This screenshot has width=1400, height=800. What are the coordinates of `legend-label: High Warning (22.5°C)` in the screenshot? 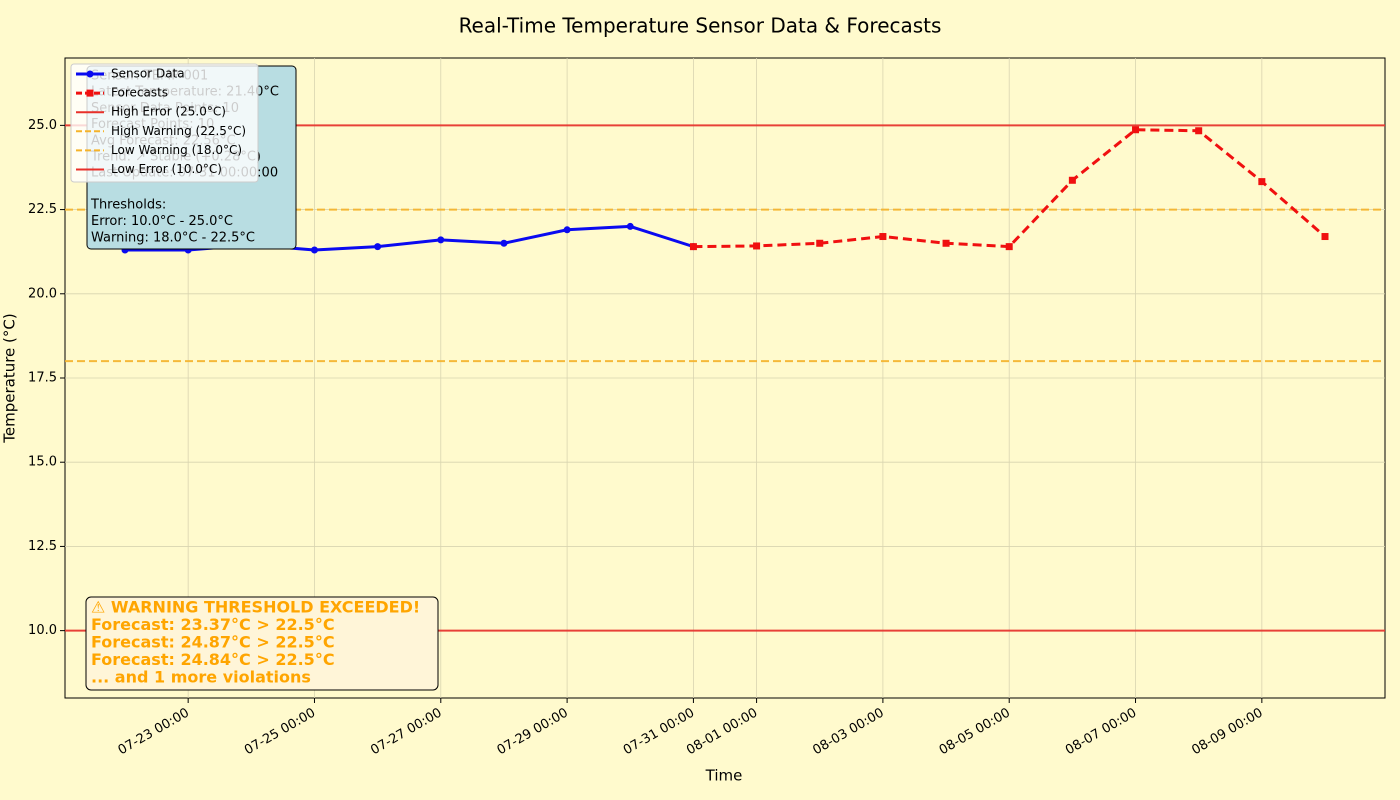 It's located at (178, 131).